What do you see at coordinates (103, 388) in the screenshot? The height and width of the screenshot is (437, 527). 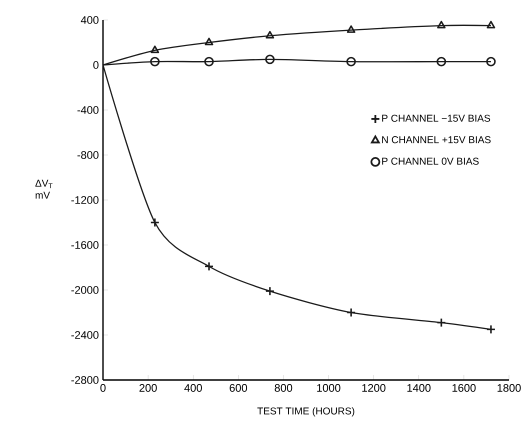 I see `x-tick-label: 0` at bounding box center [103, 388].